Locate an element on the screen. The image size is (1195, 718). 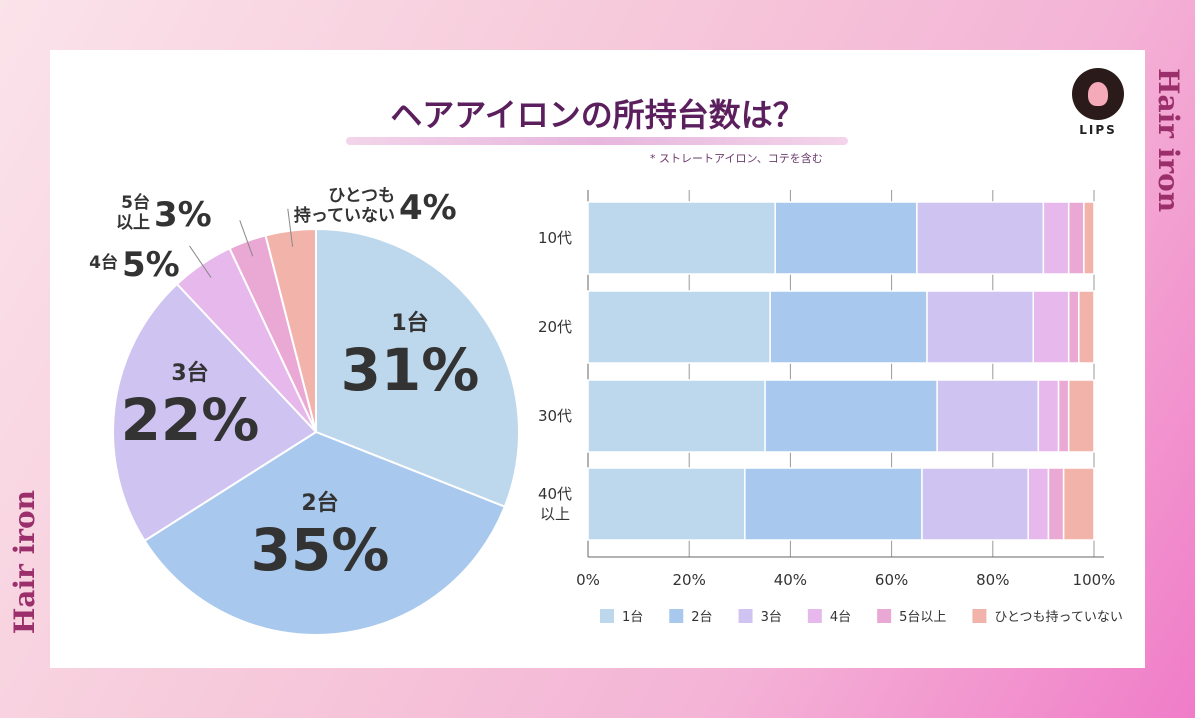
x-tick-label: 40% is located at coordinates (790, 580).